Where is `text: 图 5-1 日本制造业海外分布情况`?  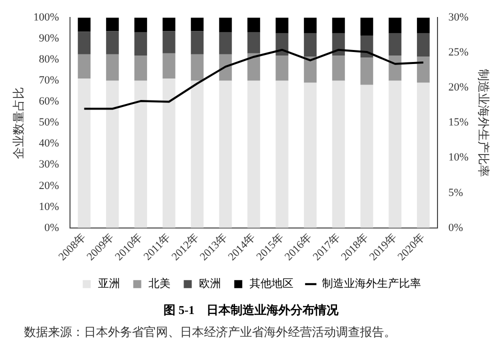
text: 图 5-1 日本制造业海外分布情况 is located at coordinates (252, 309).